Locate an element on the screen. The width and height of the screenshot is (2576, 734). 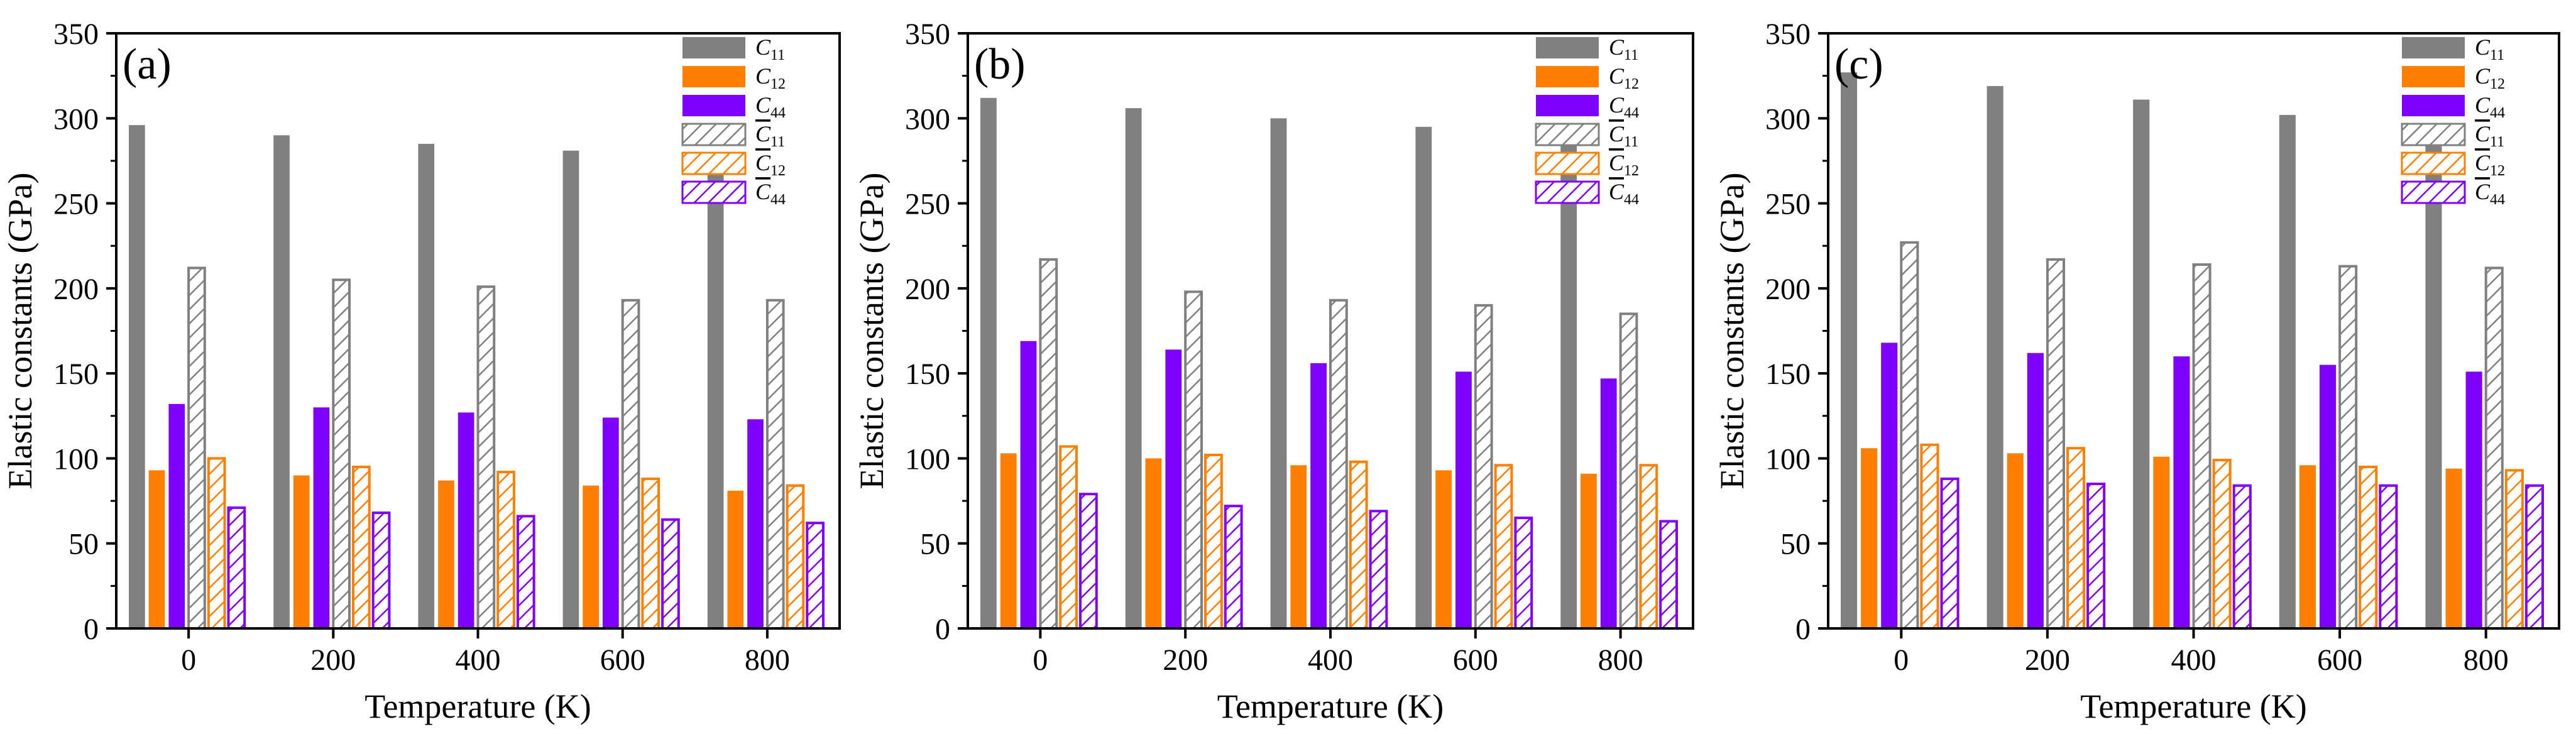
y-tick-label: 0 is located at coordinates (942, 629).